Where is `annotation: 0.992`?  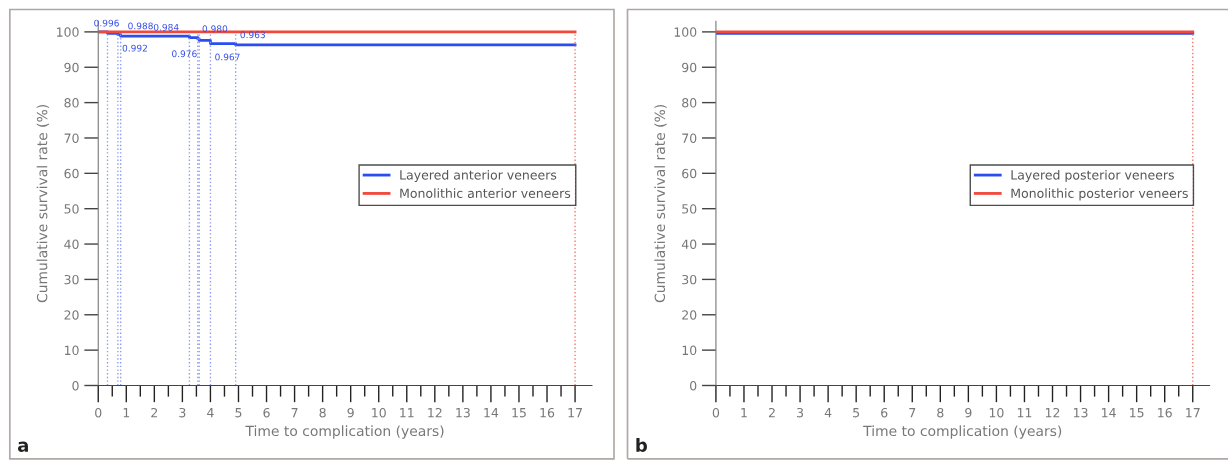
annotation: 0.992 is located at coordinates (134, 48).